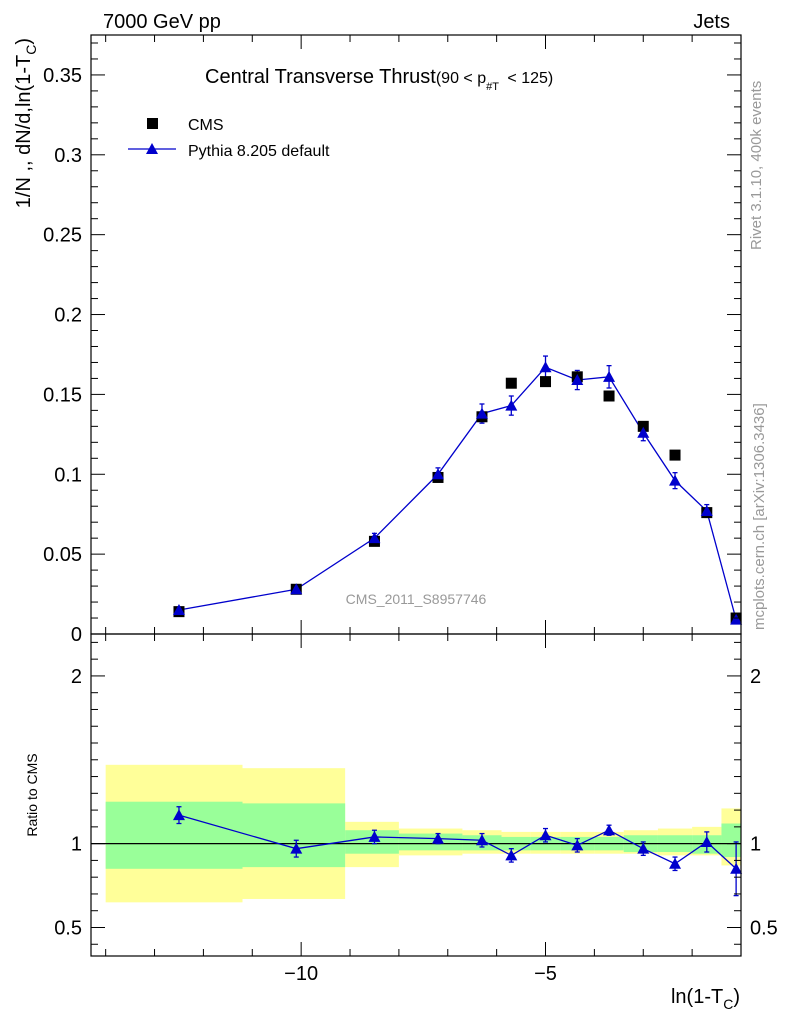 The height and width of the screenshot is (1024, 786). I want to click on x-axis-label: ln(1-TC), so click(705, 999).